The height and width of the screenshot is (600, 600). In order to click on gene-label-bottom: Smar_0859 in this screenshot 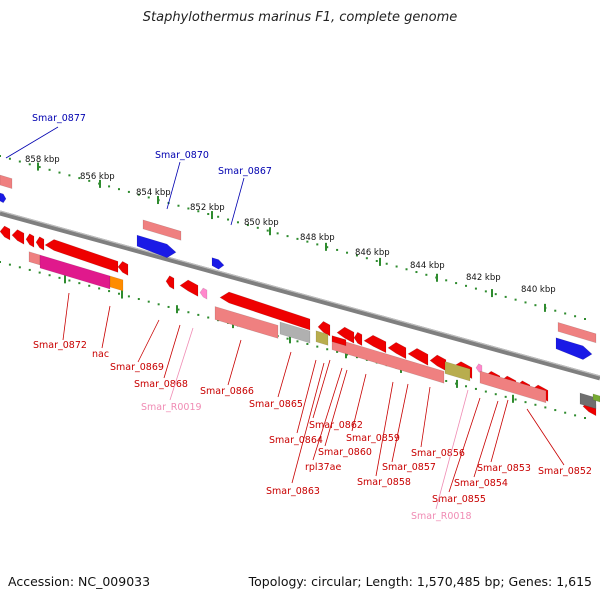, I will do `click(373, 438)`.